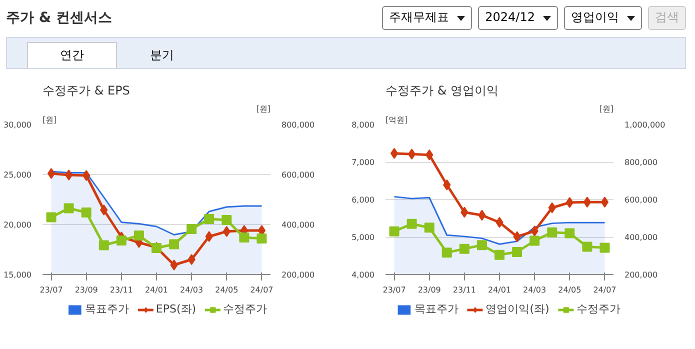 The width and height of the screenshot is (695, 349). Describe the element at coordinates (363, 275) in the screenshot. I see `y-tick-label: 4,000` at that location.